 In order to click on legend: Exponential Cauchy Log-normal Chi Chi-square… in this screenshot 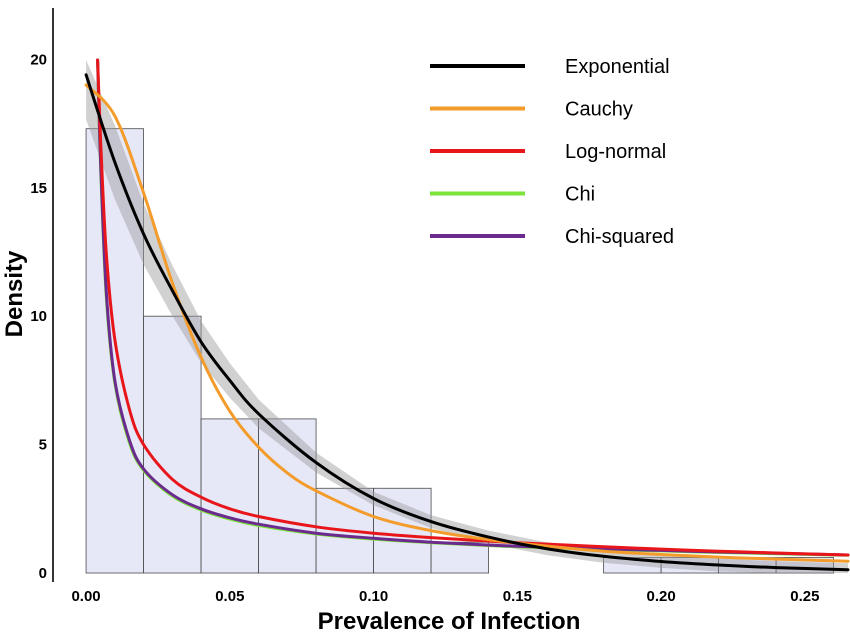, I will do `click(552, 152)`.